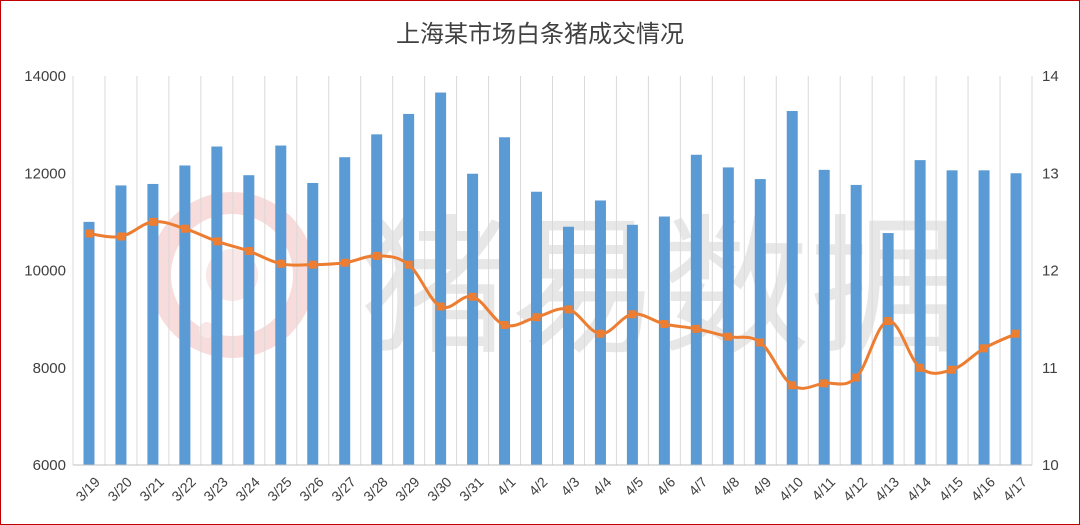 This screenshot has height=525, width=1080. What do you see at coordinates (343, 489) in the screenshot?
I see `x-tick-label: 3/27` at bounding box center [343, 489].